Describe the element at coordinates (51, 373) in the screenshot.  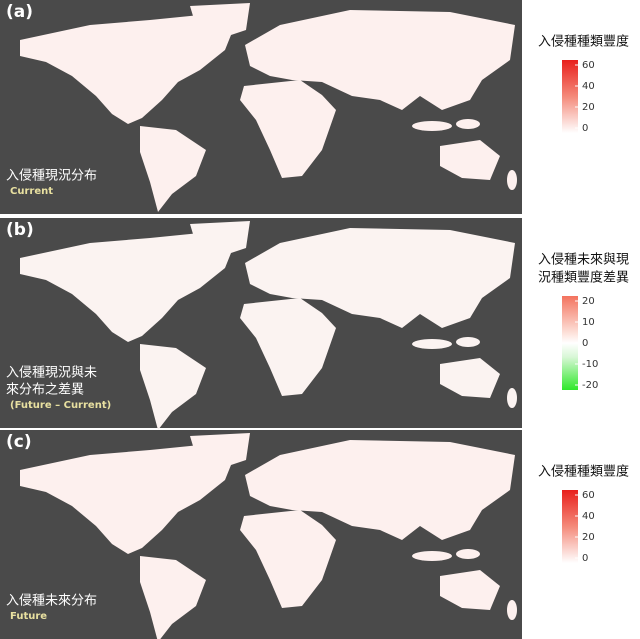
I see `panel-label: 入侵種現況與未` at that location.